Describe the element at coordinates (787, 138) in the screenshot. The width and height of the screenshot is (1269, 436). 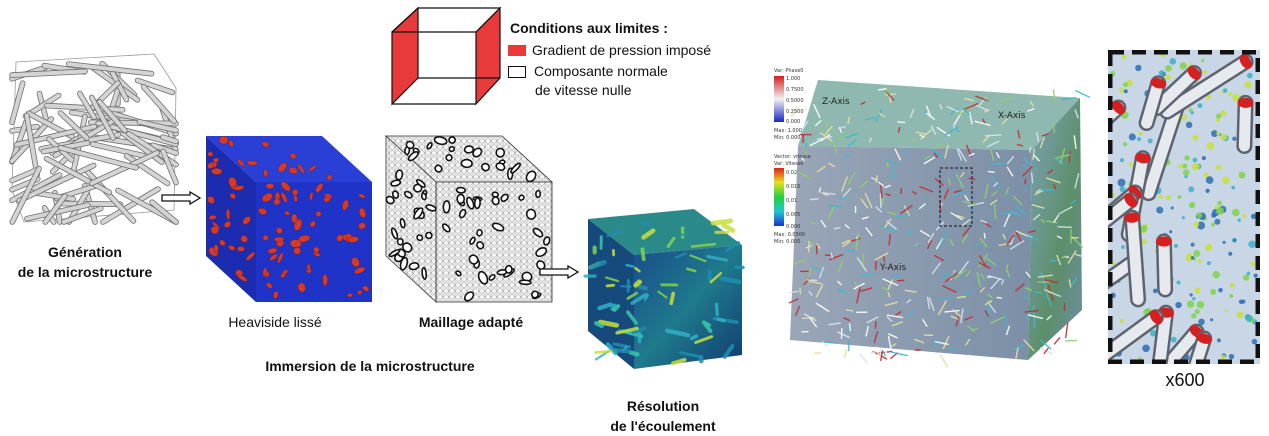
I see `colorbar1-min: Min: 0.000` at that location.